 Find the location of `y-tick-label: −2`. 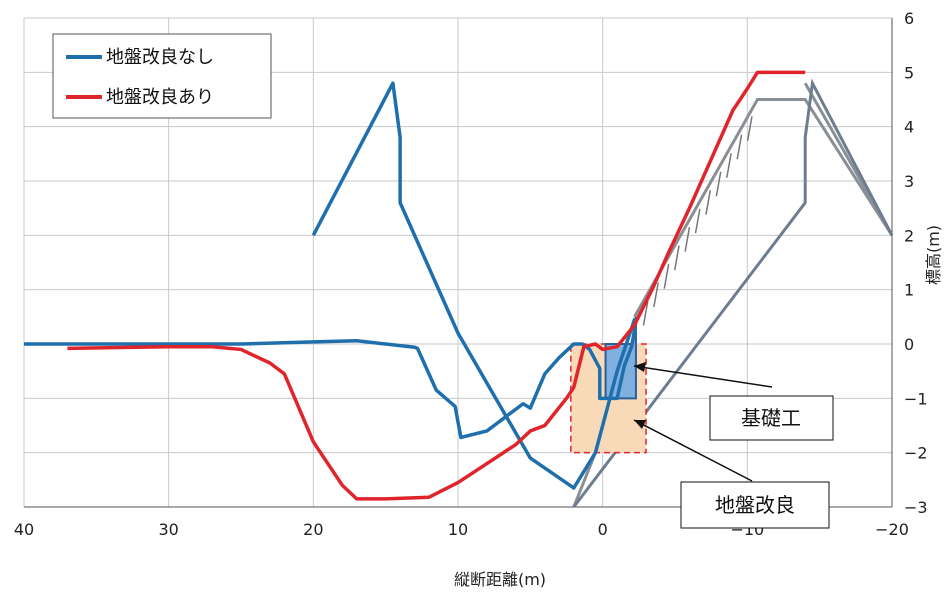

y-tick-label: −2 is located at coordinates (916, 453).